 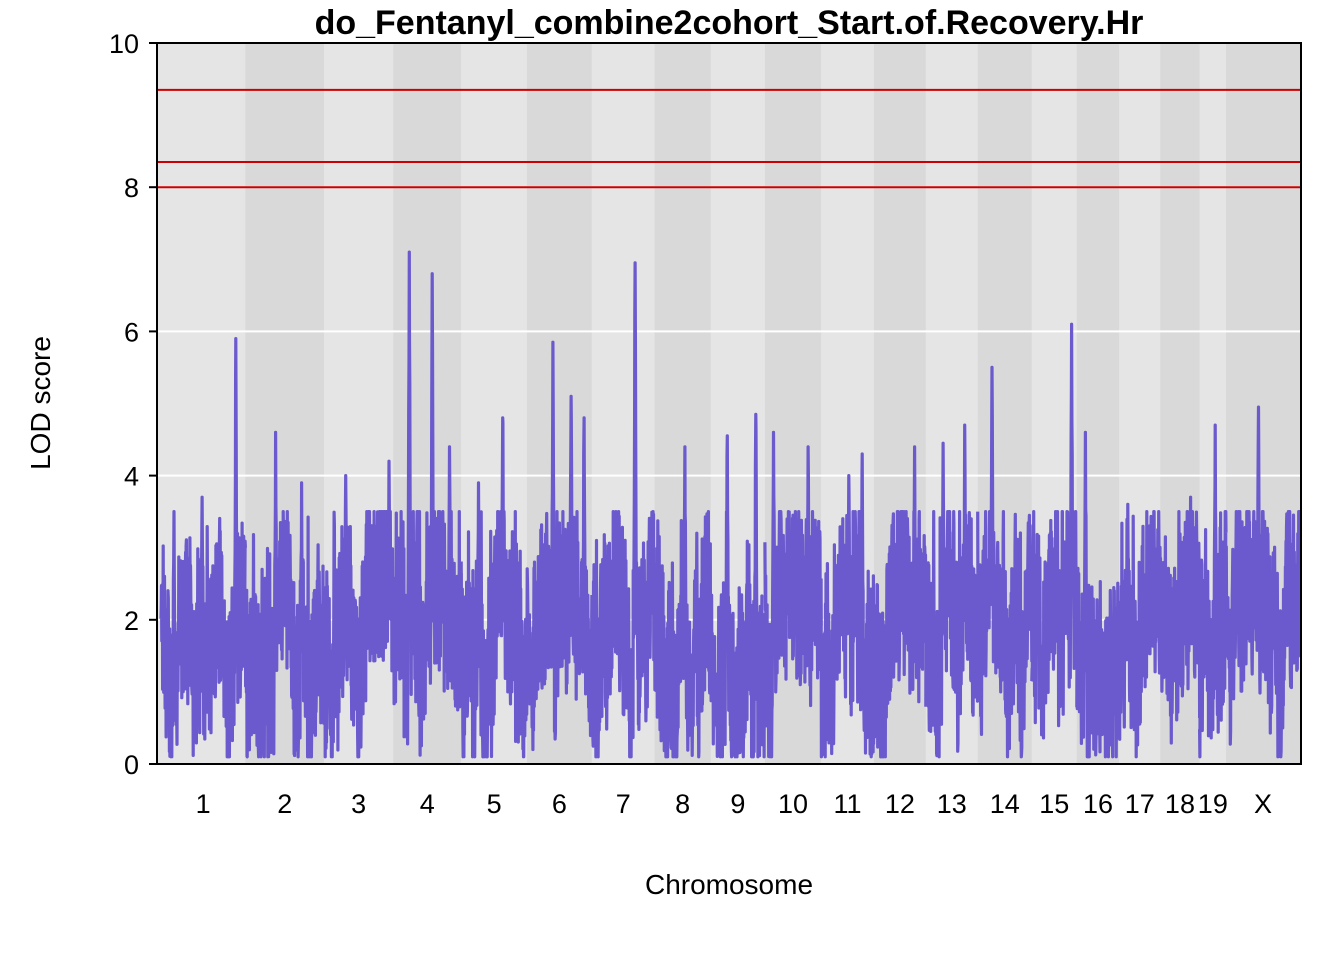 I want to click on x-tick-label-chr2: 2, so click(x=284, y=804).